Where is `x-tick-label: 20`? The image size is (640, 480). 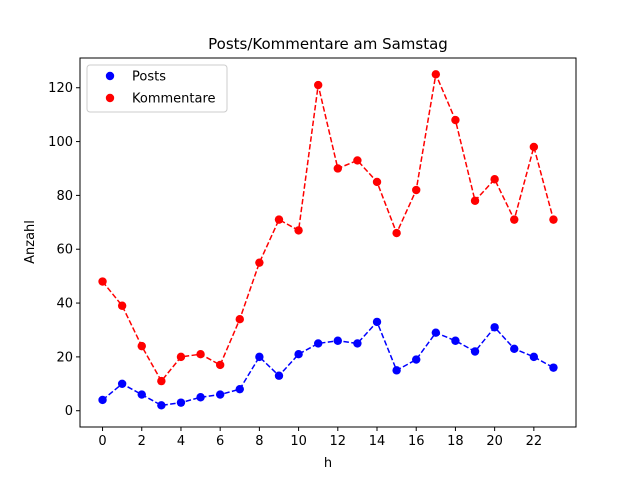
x-tick-label: 20 is located at coordinates (494, 441).